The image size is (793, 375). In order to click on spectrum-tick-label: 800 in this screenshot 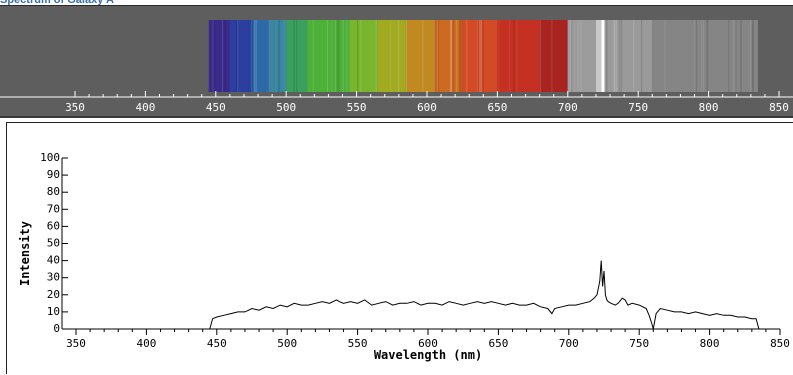, I will do `click(709, 107)`.